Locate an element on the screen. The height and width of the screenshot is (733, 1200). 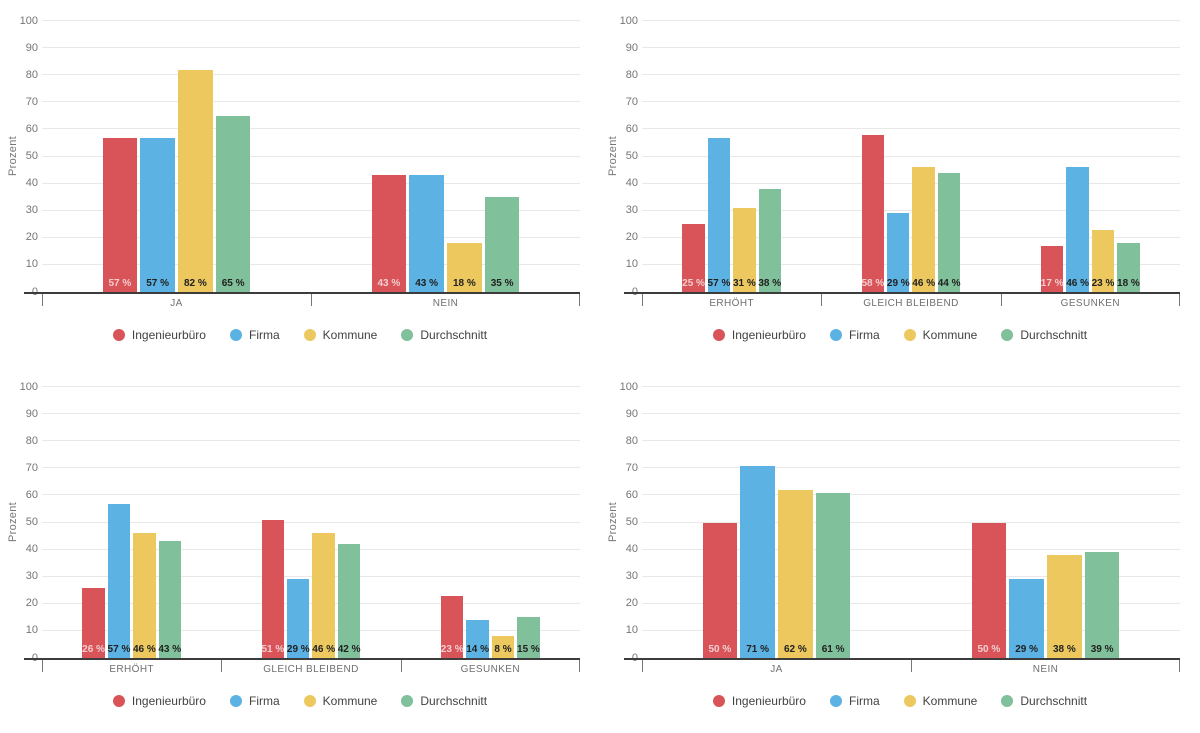
y-tick-label: 30 is located at coordinates (31, 576).